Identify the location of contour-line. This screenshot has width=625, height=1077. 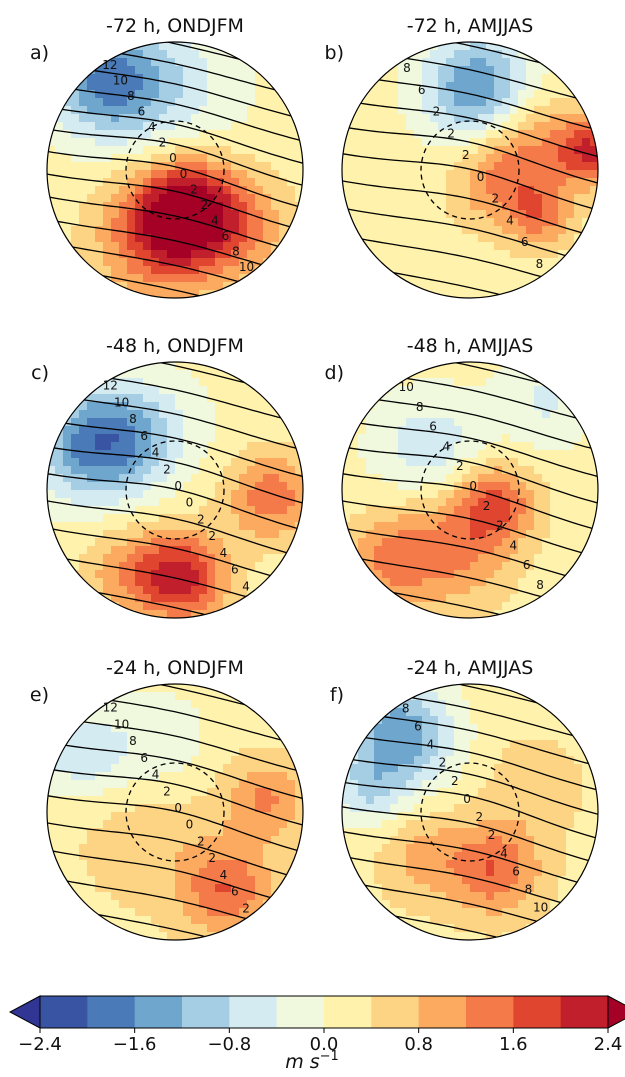
(470, 183).